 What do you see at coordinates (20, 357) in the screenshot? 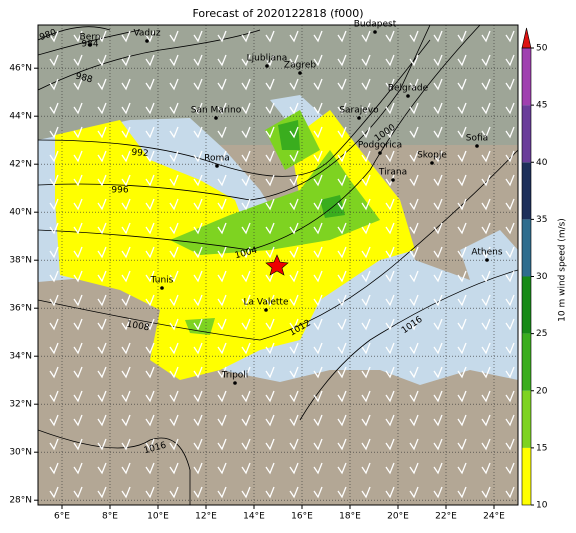
I see `y-tick-label: 34°N` at bounding box center [20, 357].